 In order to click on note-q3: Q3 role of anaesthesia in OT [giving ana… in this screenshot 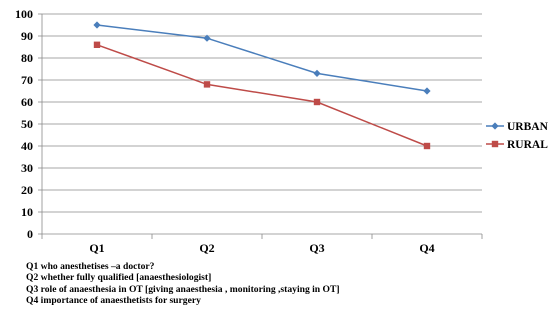, I will do `click(183, 289)`.